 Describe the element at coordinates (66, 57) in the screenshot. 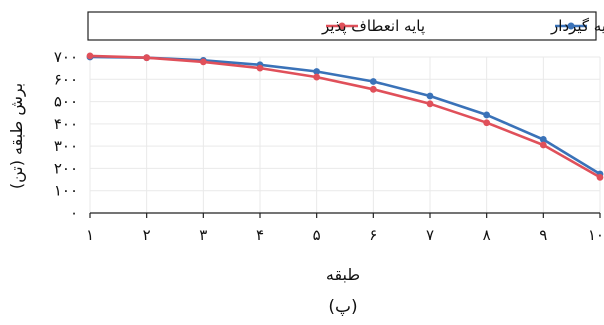

I see `y-tick-label: ۷۰۰` at that location.